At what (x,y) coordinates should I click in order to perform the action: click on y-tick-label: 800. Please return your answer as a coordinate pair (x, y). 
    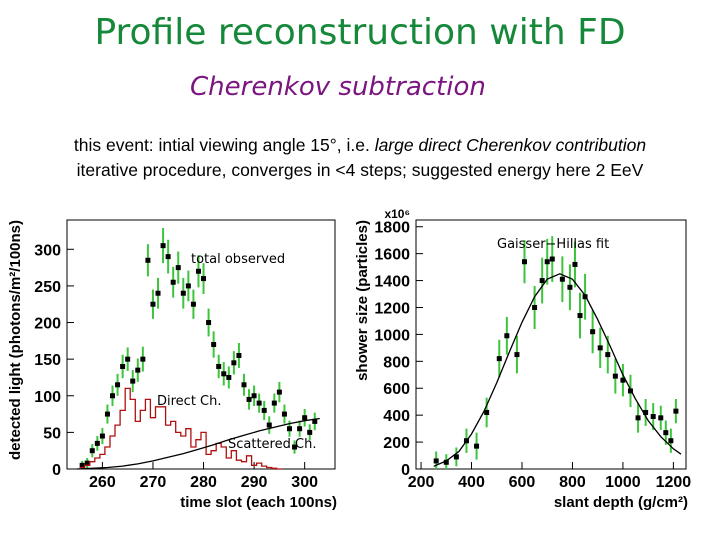
    Looking at the image, I should click on (396, 362).